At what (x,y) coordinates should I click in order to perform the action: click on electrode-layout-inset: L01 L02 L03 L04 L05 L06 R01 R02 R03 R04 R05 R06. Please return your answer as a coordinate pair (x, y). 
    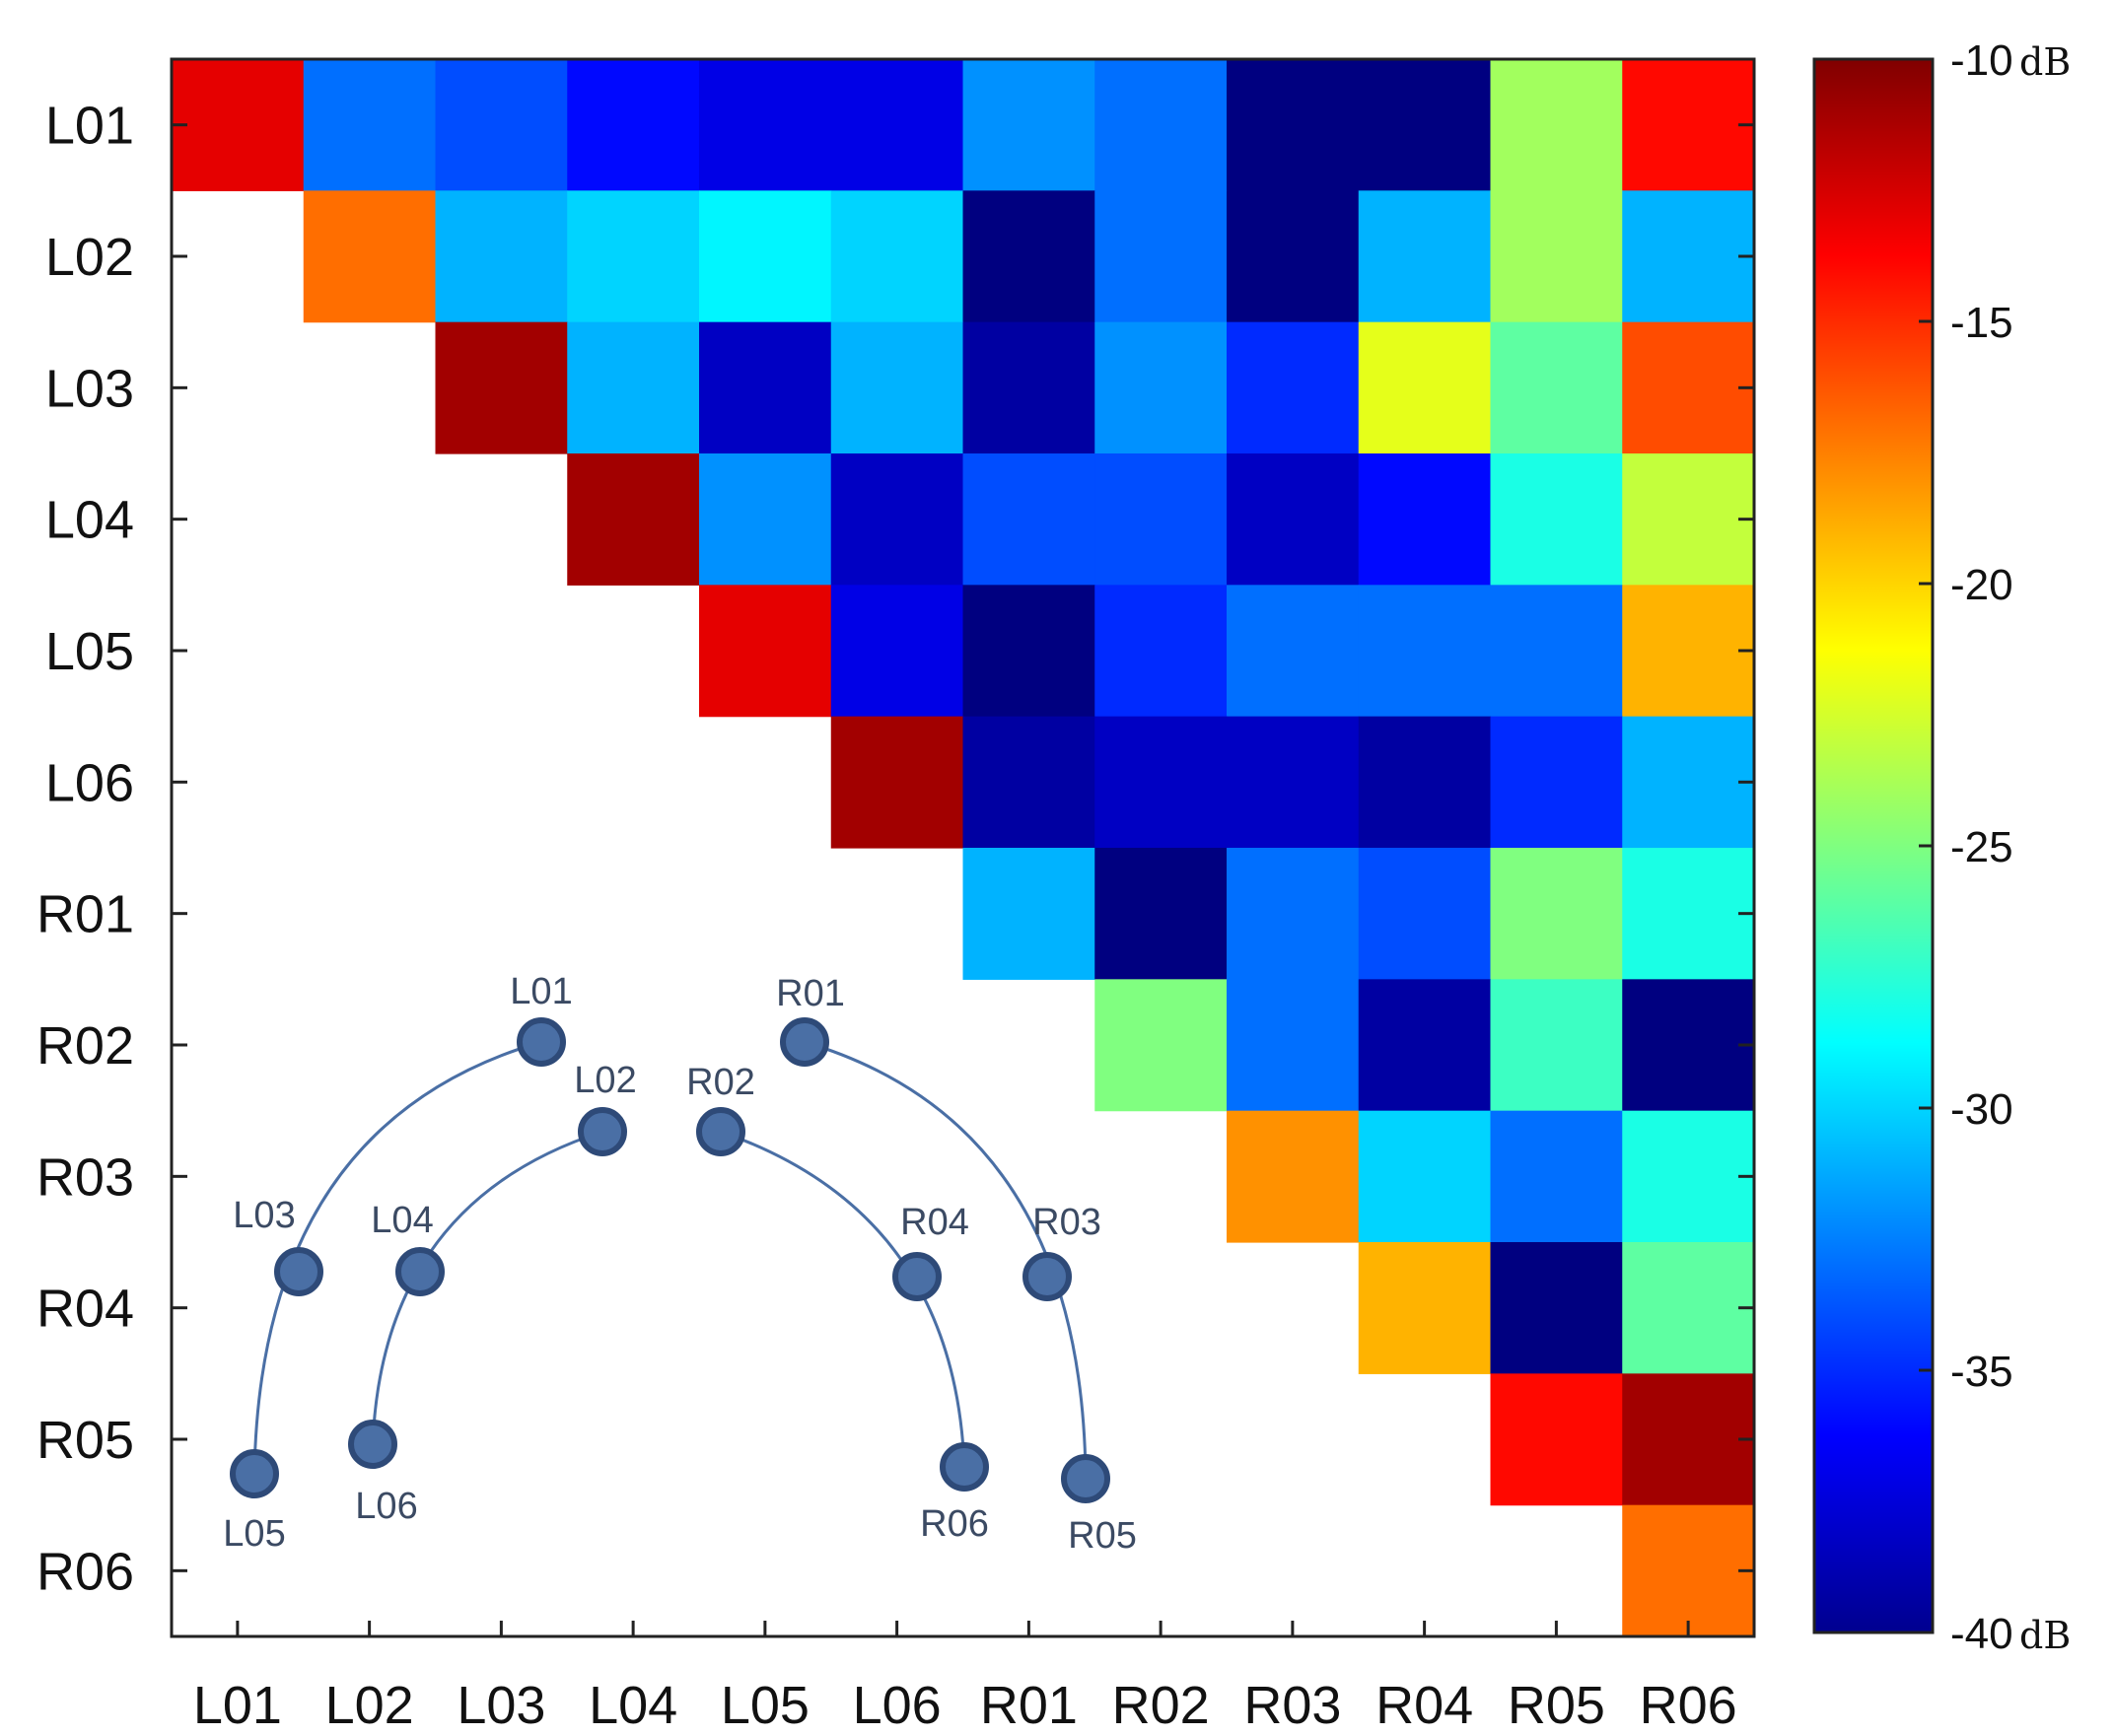
    Looking at the image, I should click on (680, 1264).